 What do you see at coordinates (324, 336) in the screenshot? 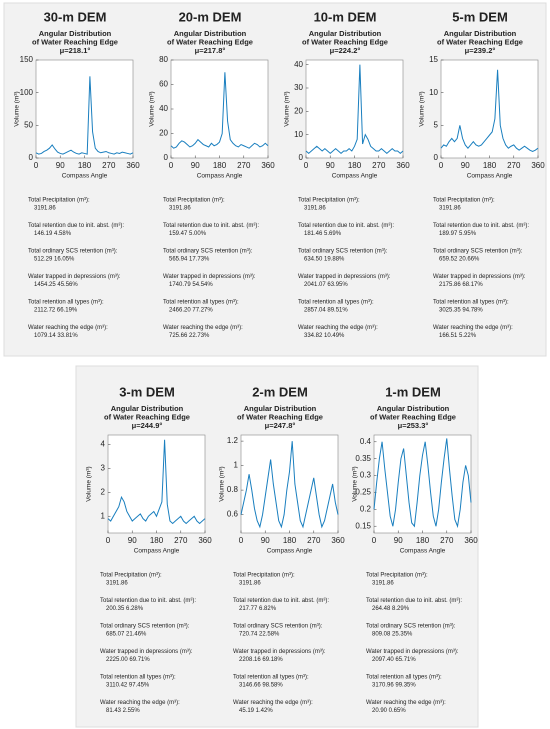
I see `stat-value: 334.82 10.49%` at bounding box center [324, 336].